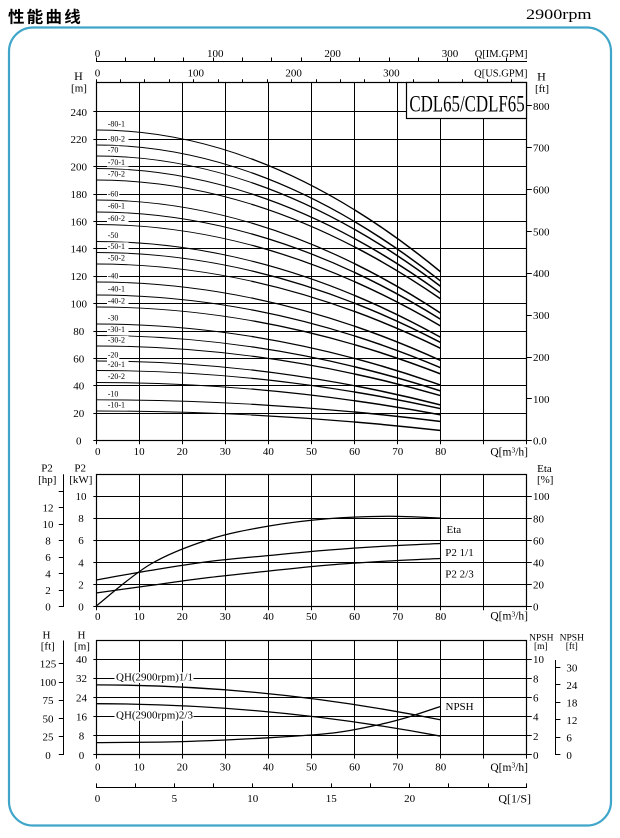  What do you see at coordinates (541, 107) in the screenshot?
I see `svg-text: 800` at bounding box center [541, 107].